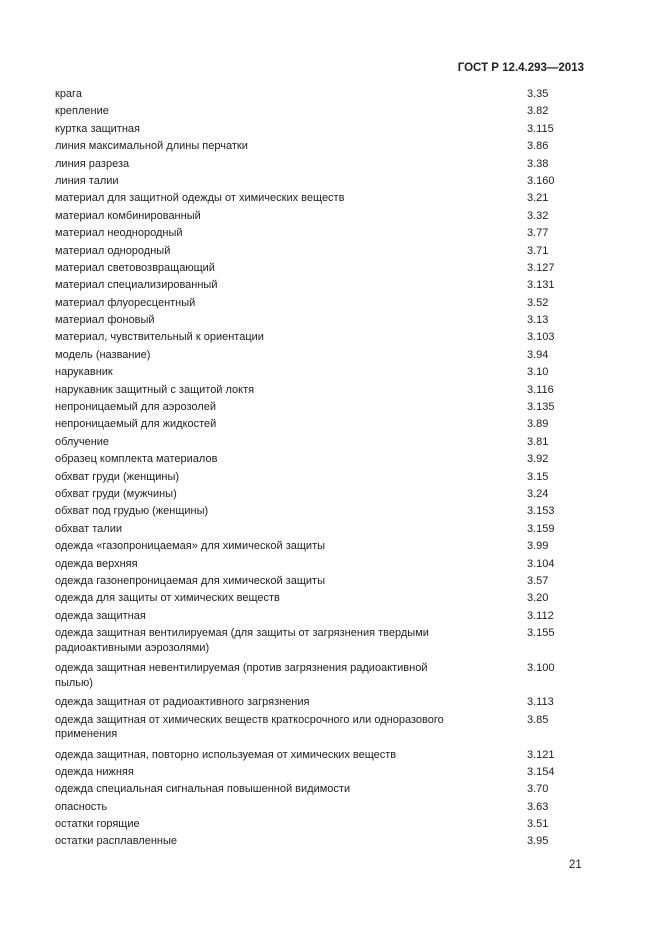 This screenshot has height=936, width=661. Describe the element at coordinates (82, 111) in the screenshot. I see `entry-term: крепление` at that location.